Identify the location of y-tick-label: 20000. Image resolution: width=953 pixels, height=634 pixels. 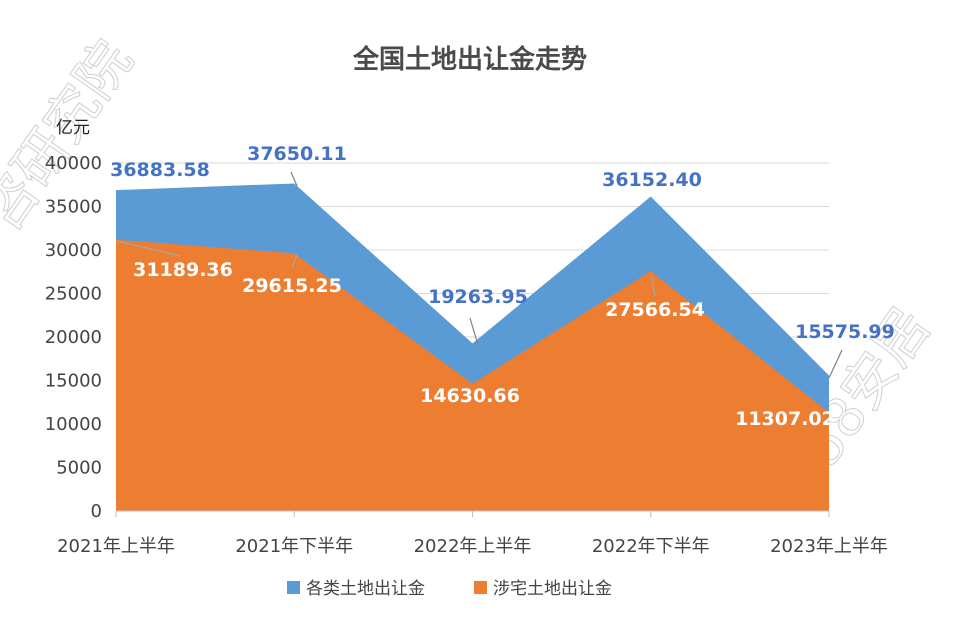
(73, 337).